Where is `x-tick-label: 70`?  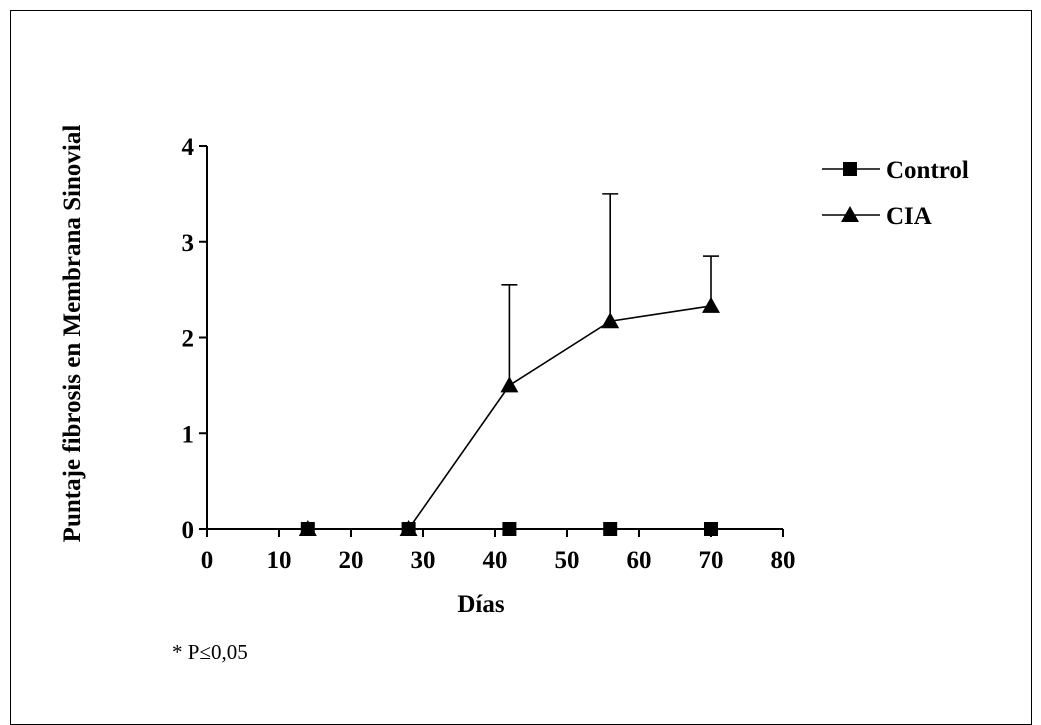
x-tick-label: 70 is located at coordinates (711, 560).